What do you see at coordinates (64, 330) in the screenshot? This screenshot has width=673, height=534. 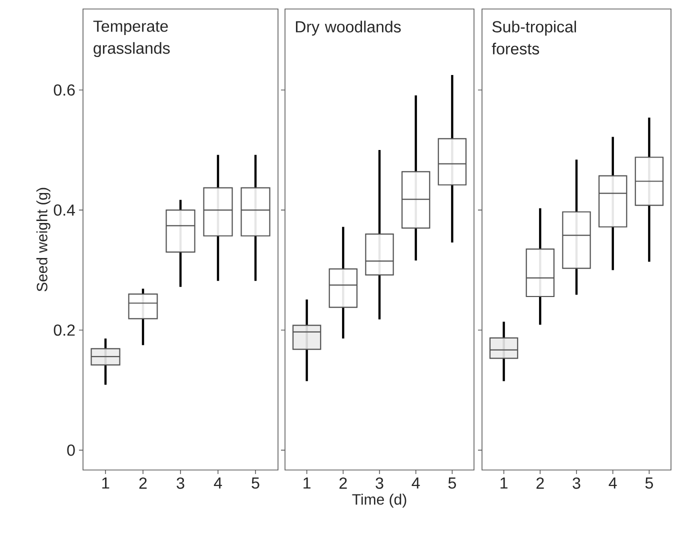 I see `y-tick-label: 0.2` at bounding box center [64, 330].